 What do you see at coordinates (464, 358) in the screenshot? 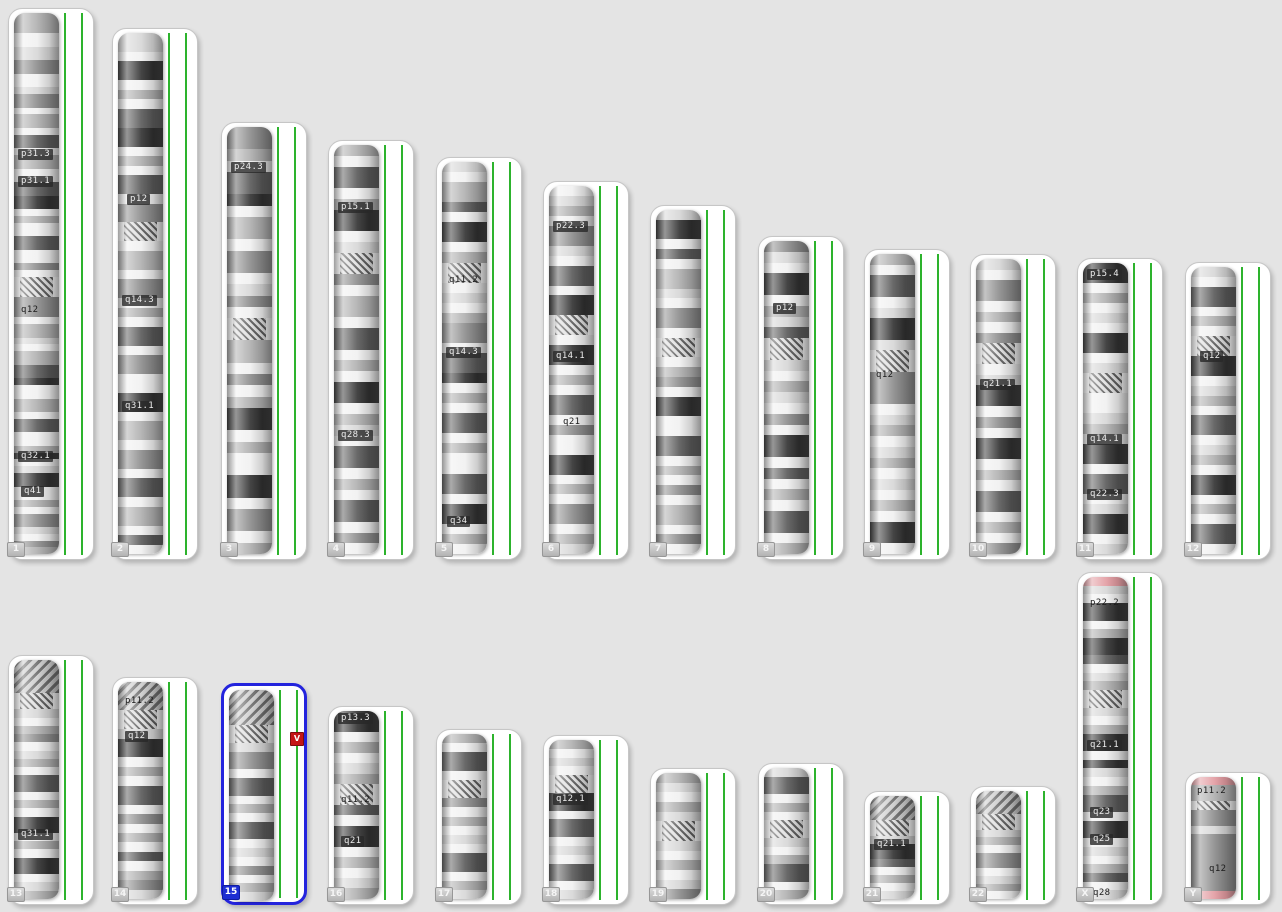
I see `chromosome-5-ideogram` at bounding box center [464, 358].